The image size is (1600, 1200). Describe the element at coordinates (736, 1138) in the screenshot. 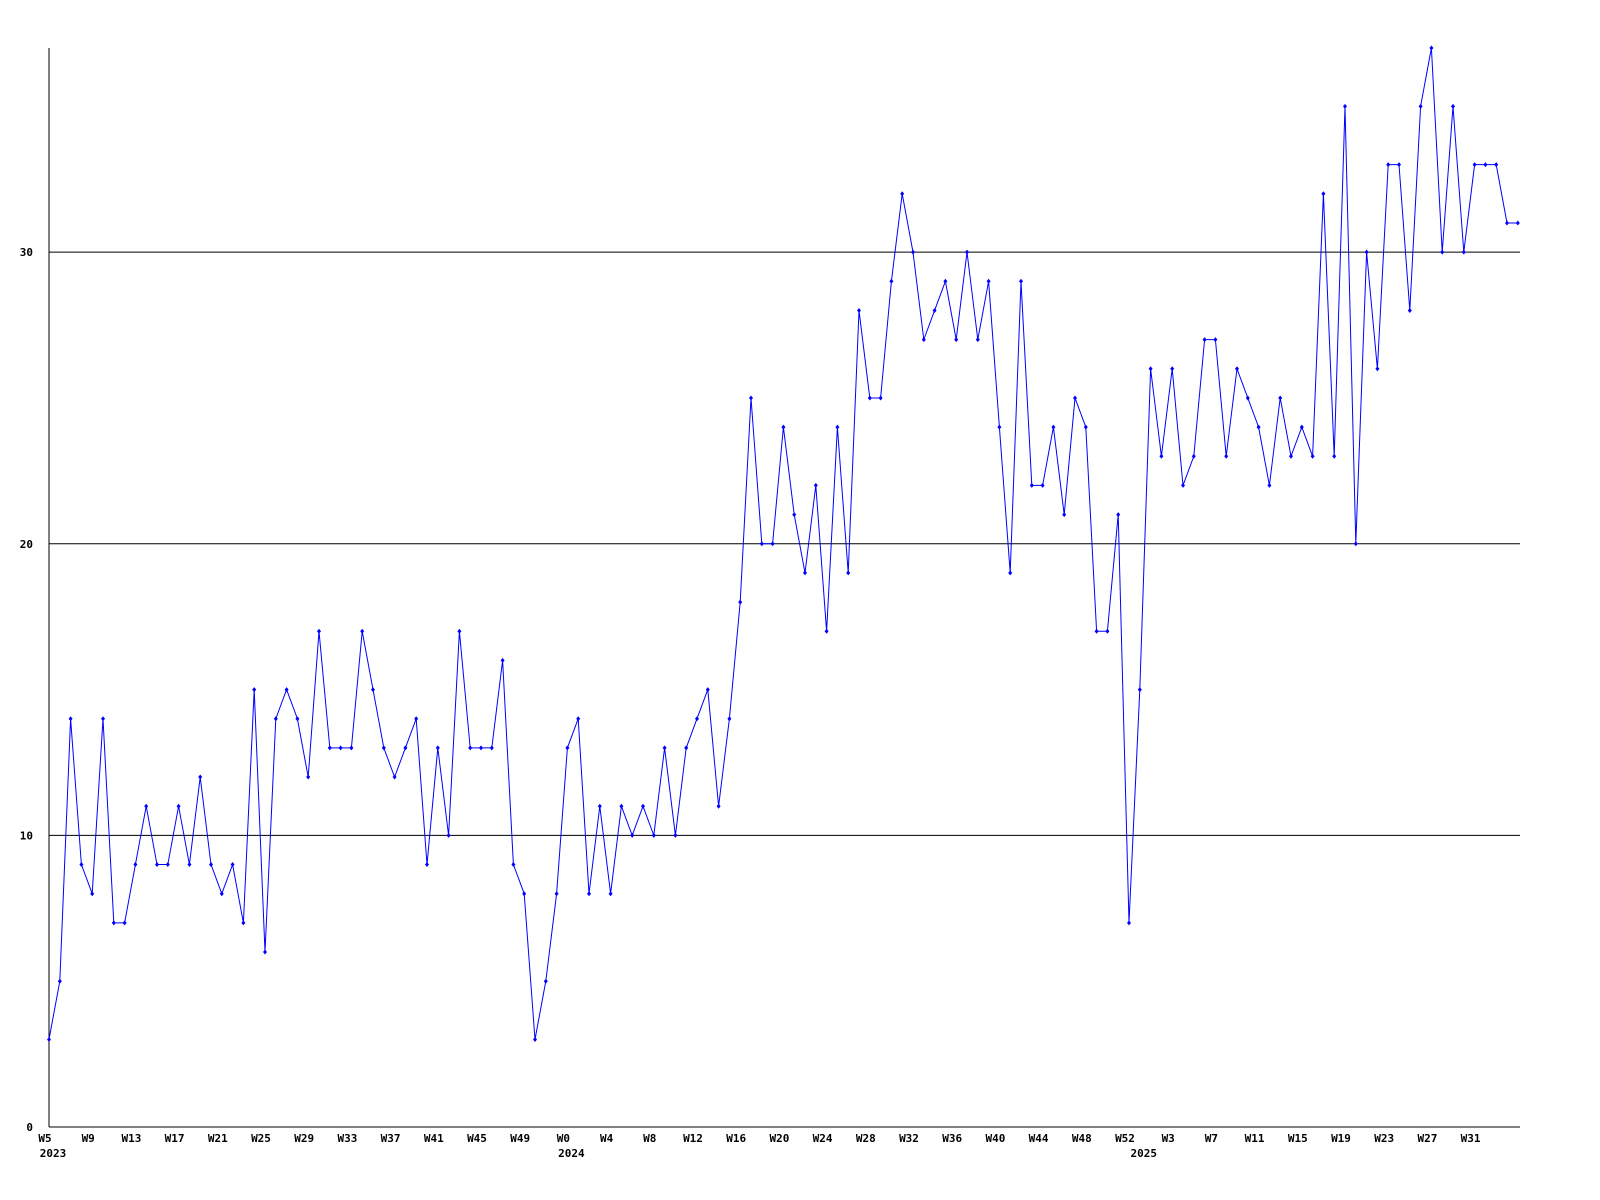

I see `x-tick-label: W16` at that location.